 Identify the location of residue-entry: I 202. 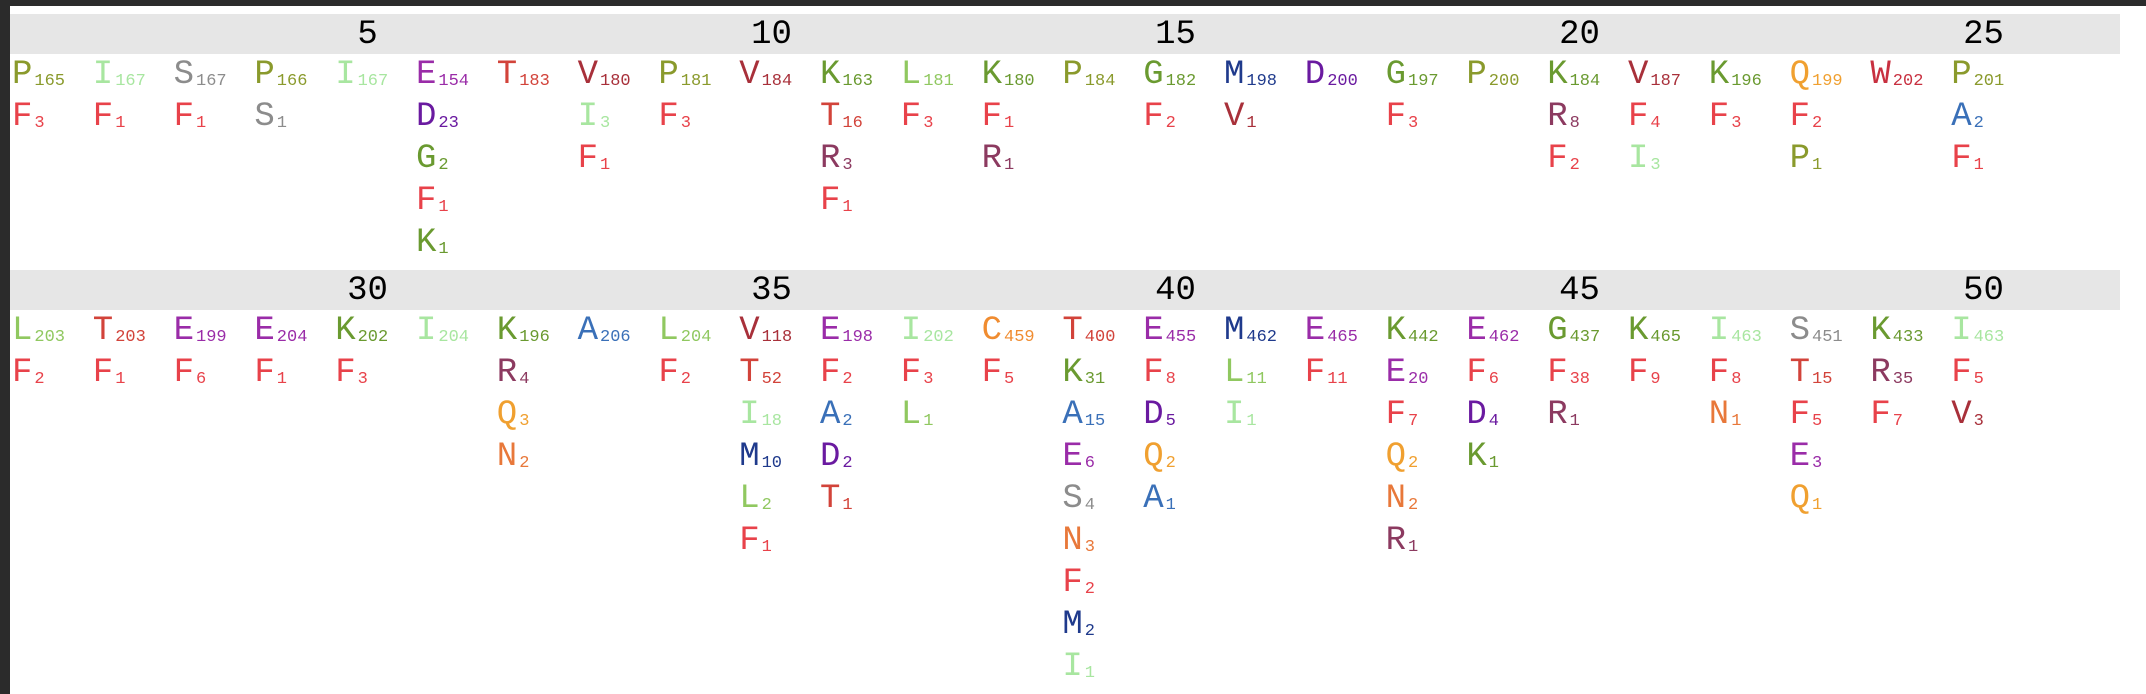
(941, 331).